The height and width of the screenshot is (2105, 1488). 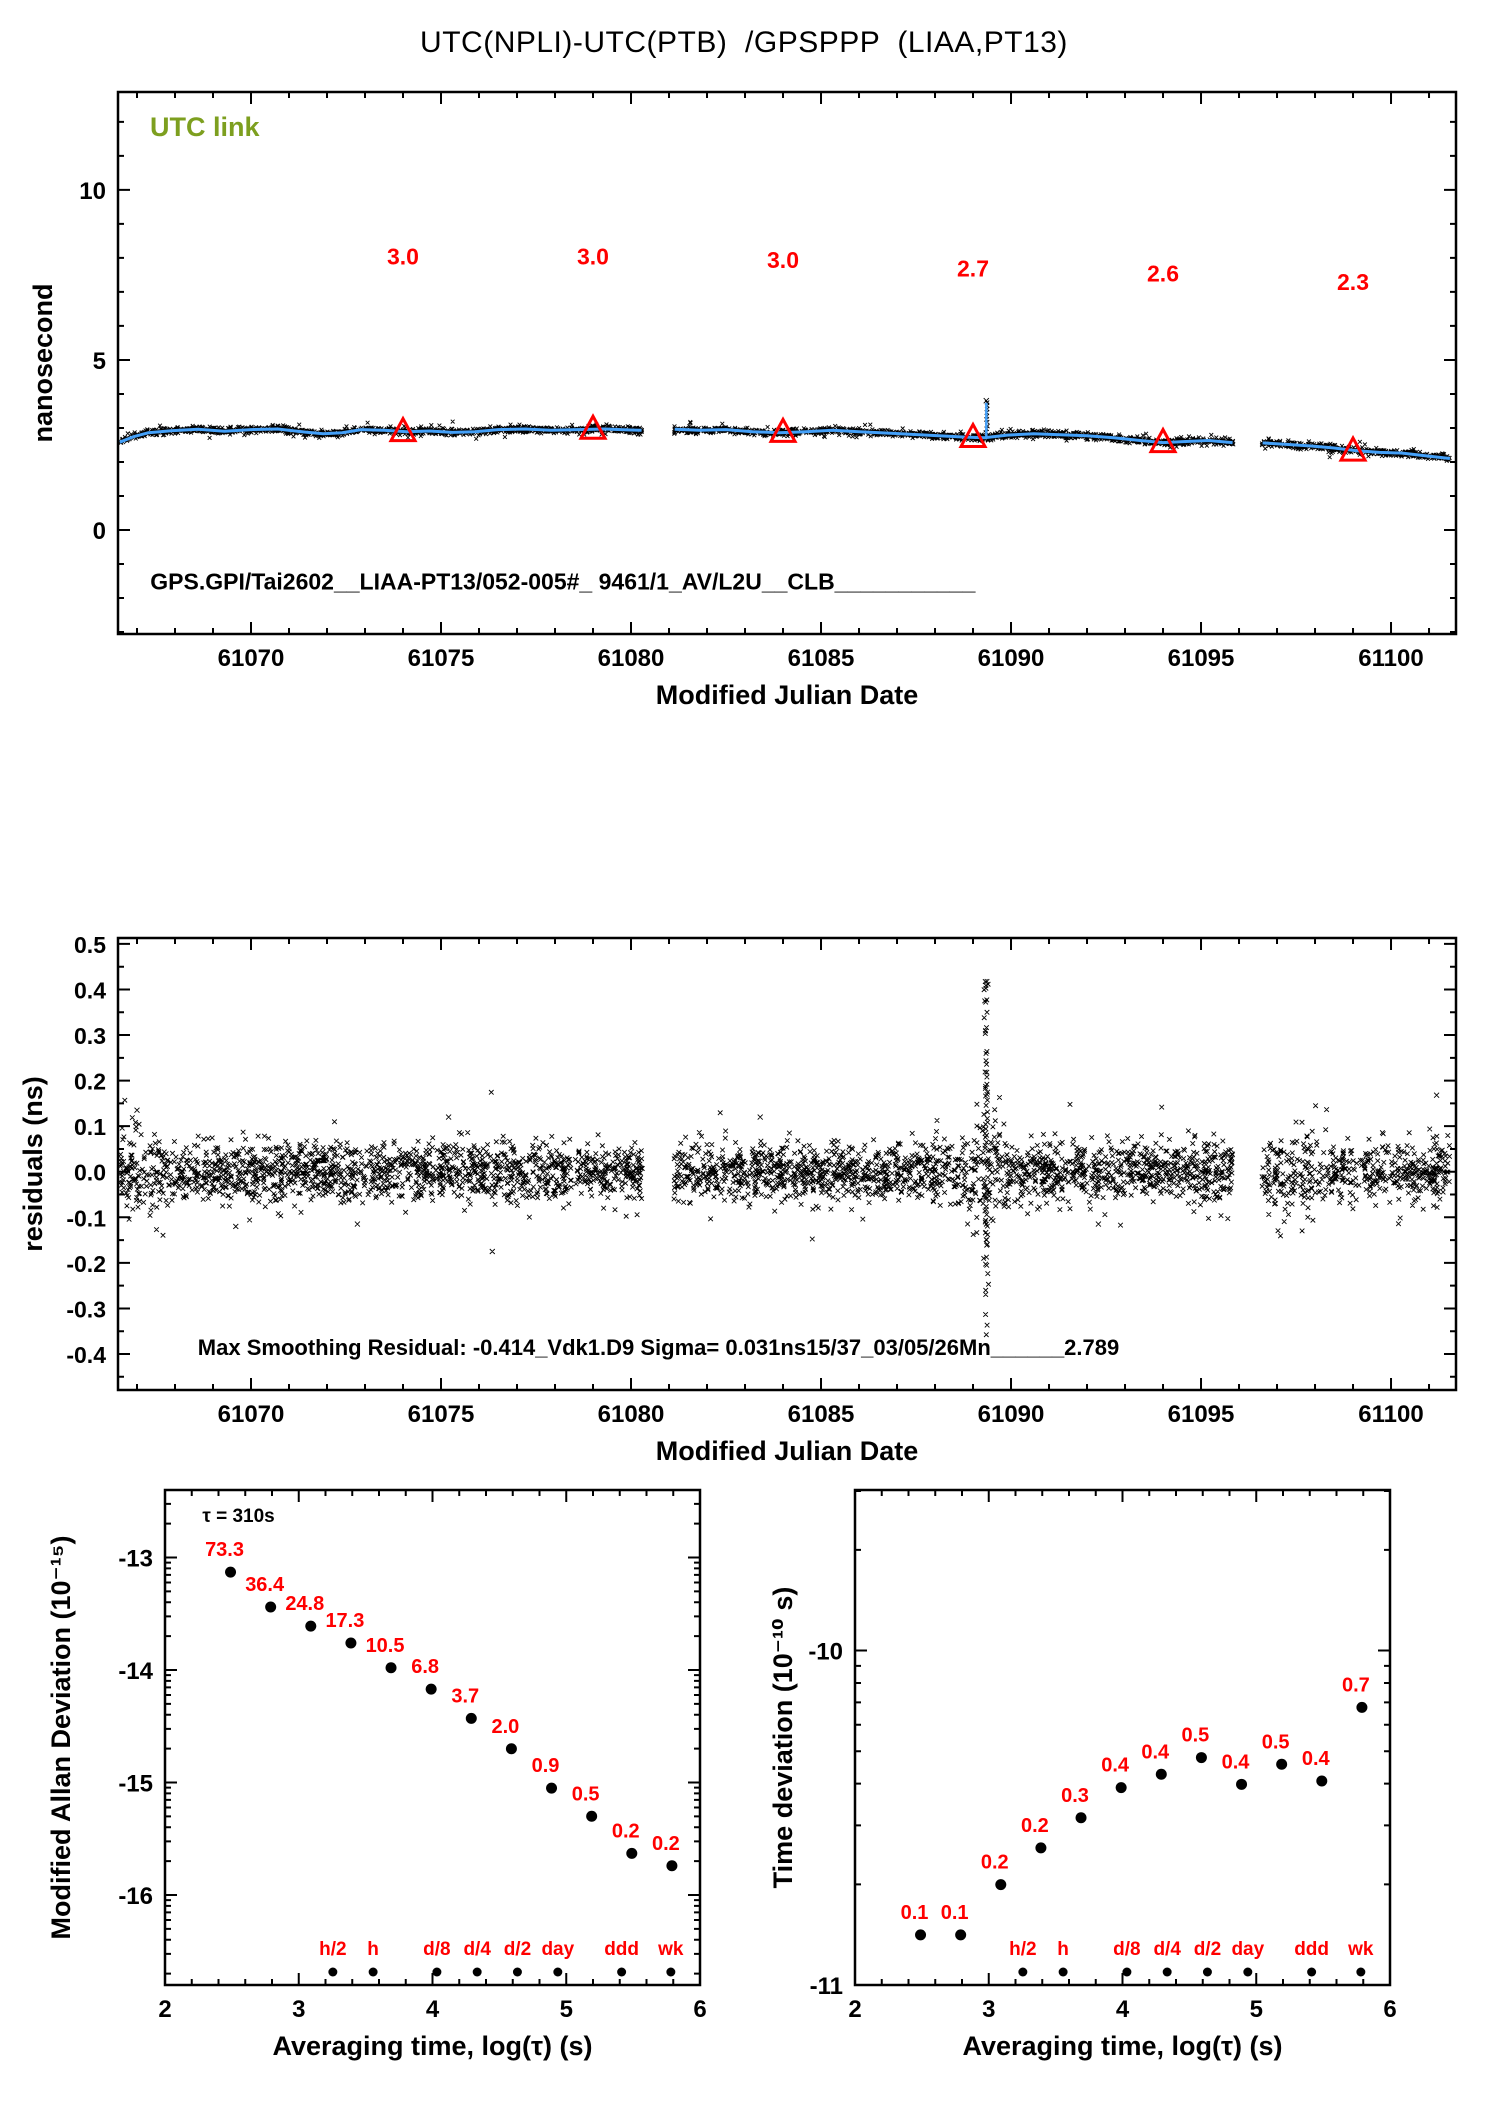 I want to click on x-tick-label: 61080, so click(x=631, y=1414).